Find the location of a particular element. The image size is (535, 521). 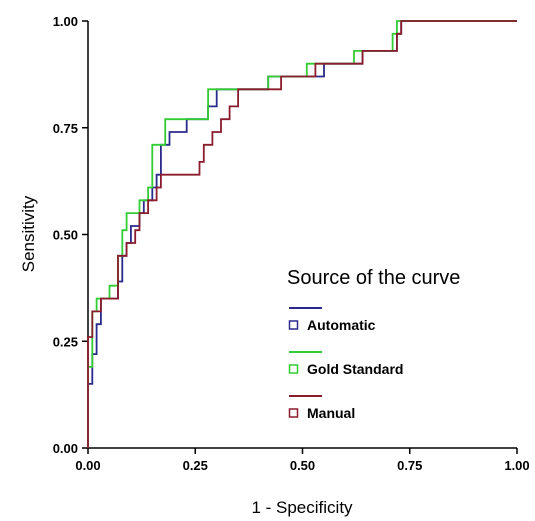

legend-items: Automatic Gold Standard Manual is located at coordinates (345, 364).